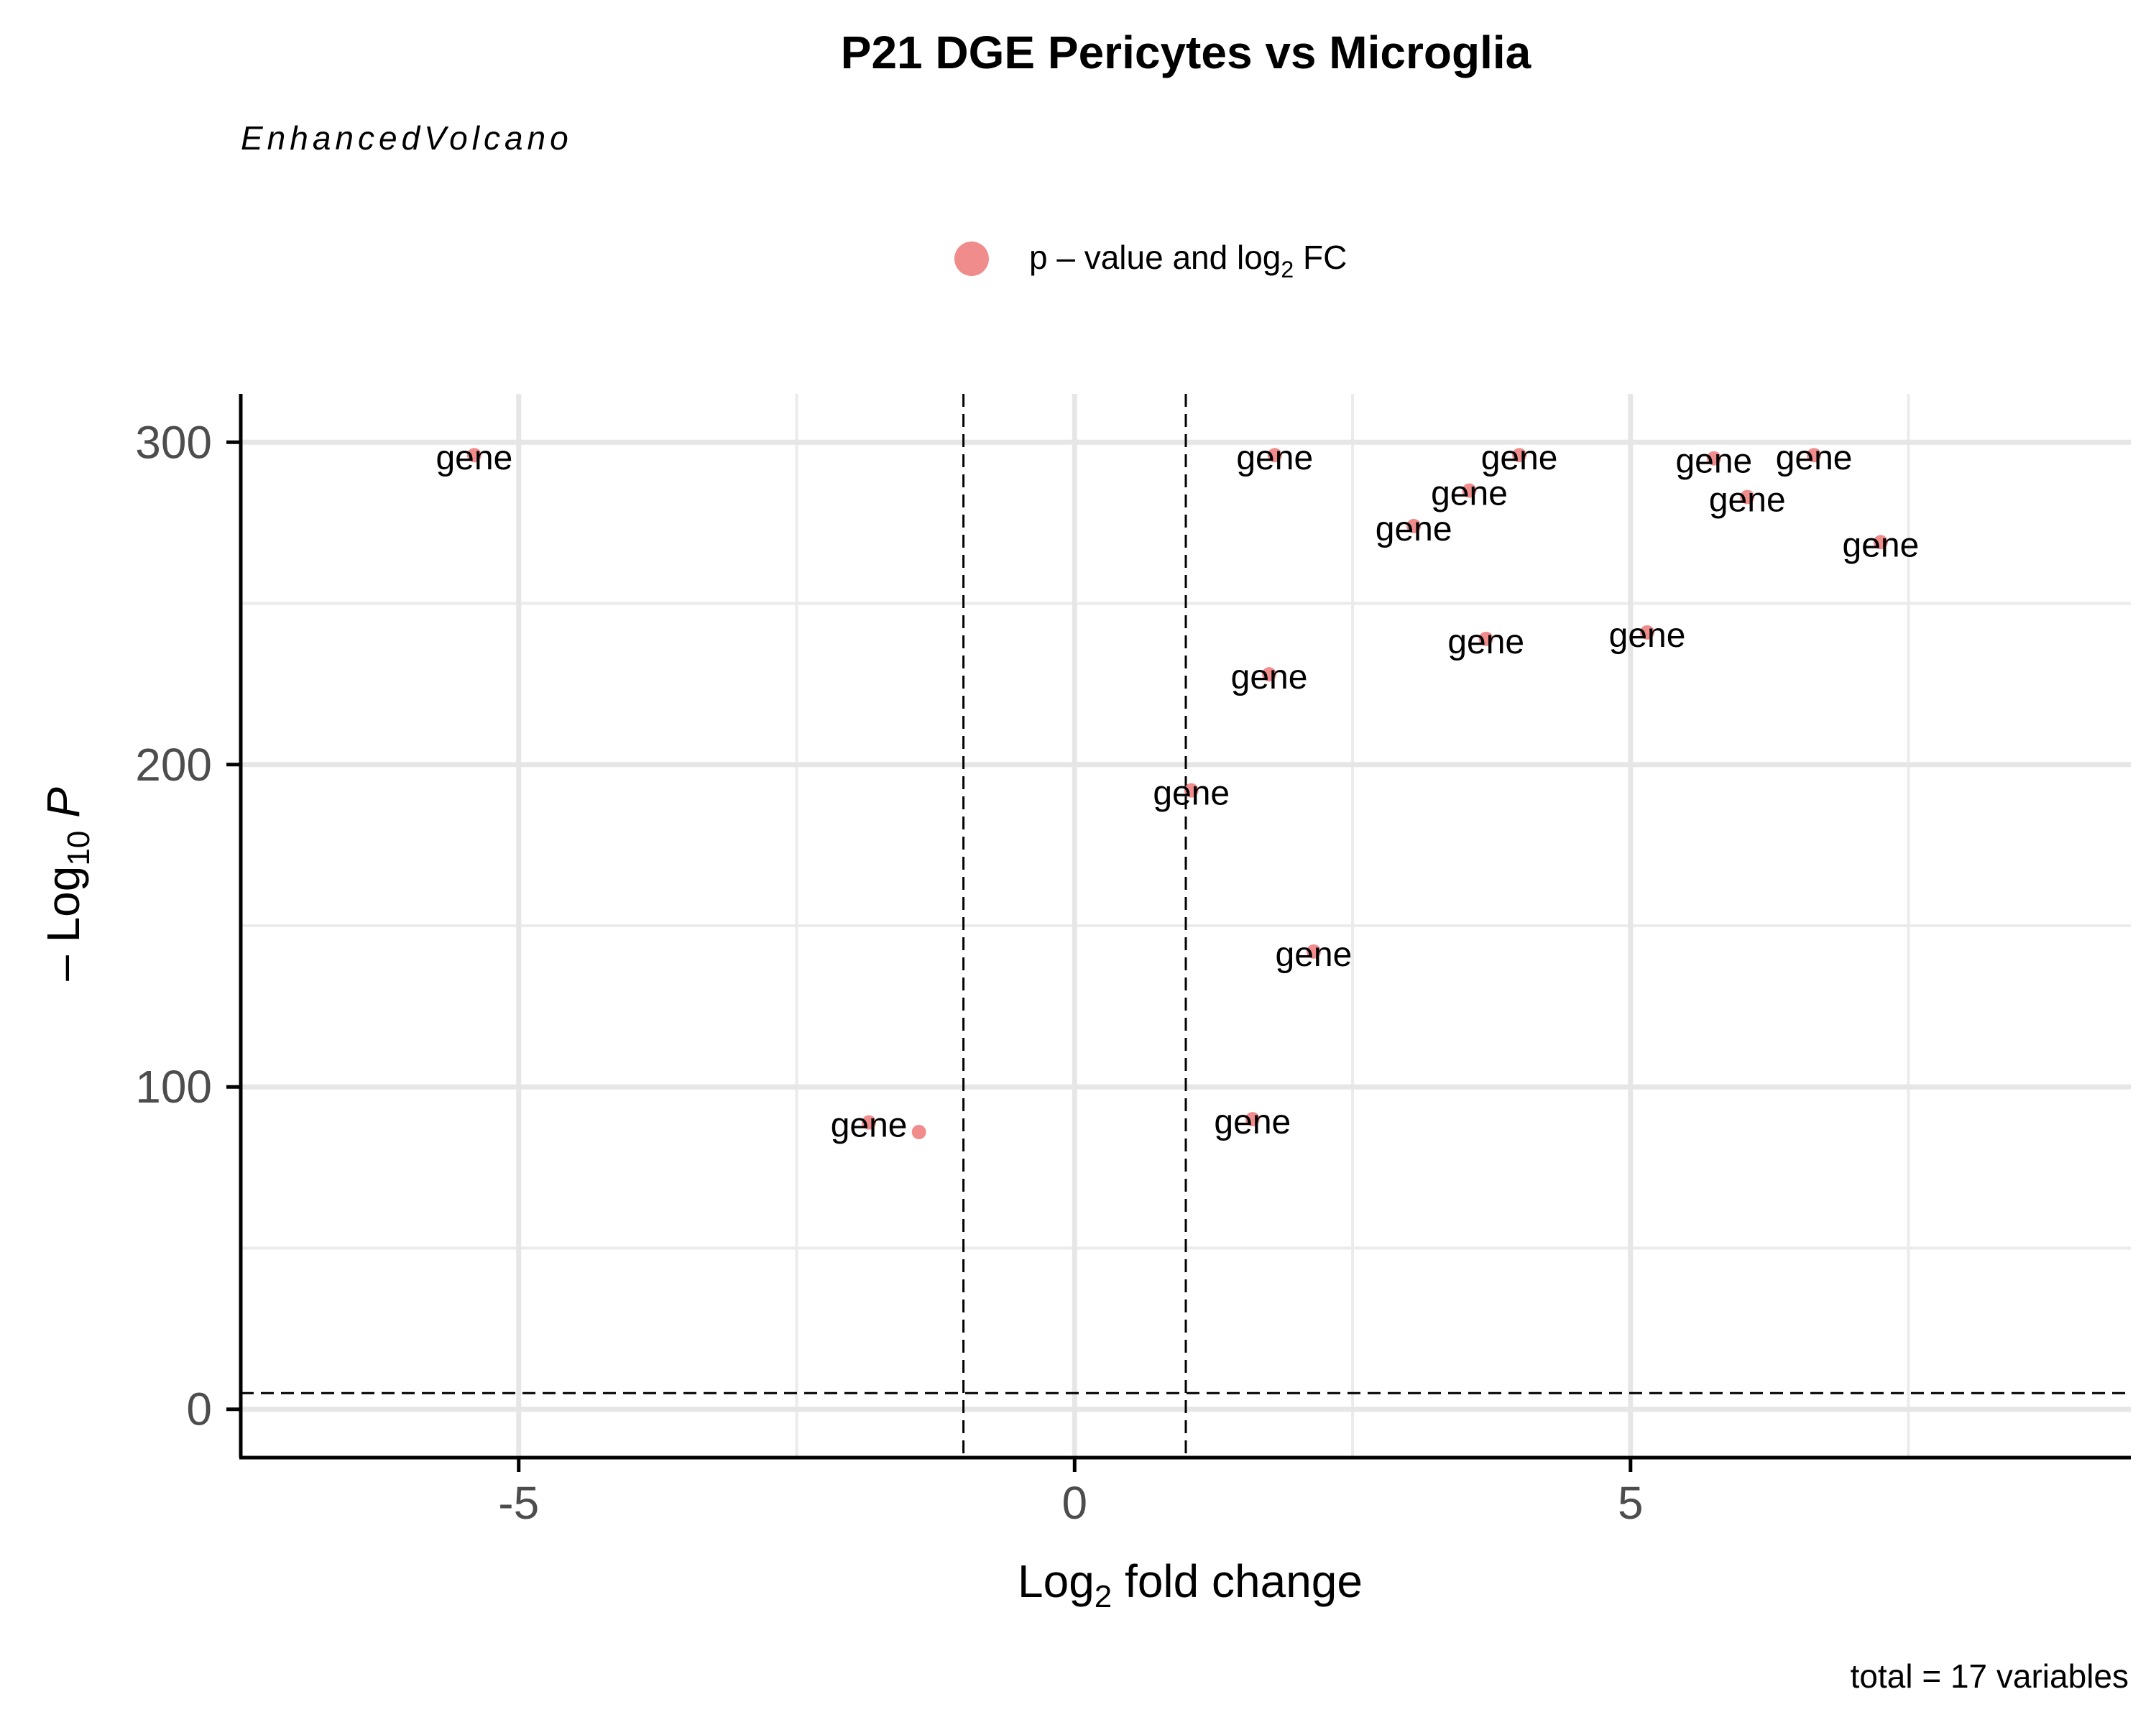 The width and height of the screenshot is (2156, 1725). I want to click on x-tick-label: 0, so click(1074, 1503).